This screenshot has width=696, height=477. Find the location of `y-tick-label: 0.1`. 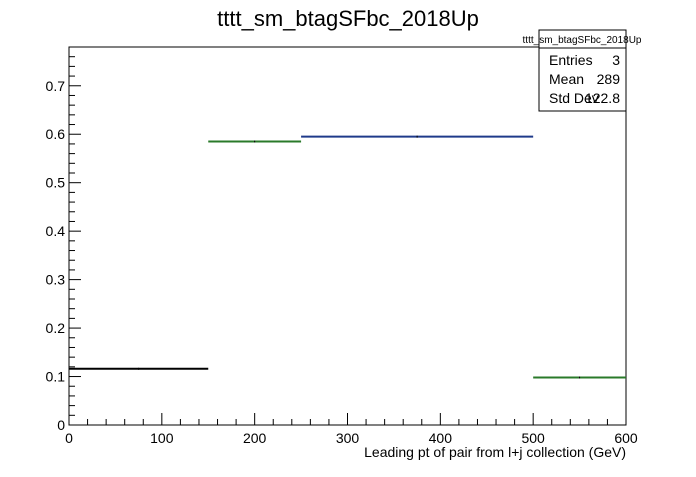

y-tick-label: 0.1 is located at coordinates (56, 377).